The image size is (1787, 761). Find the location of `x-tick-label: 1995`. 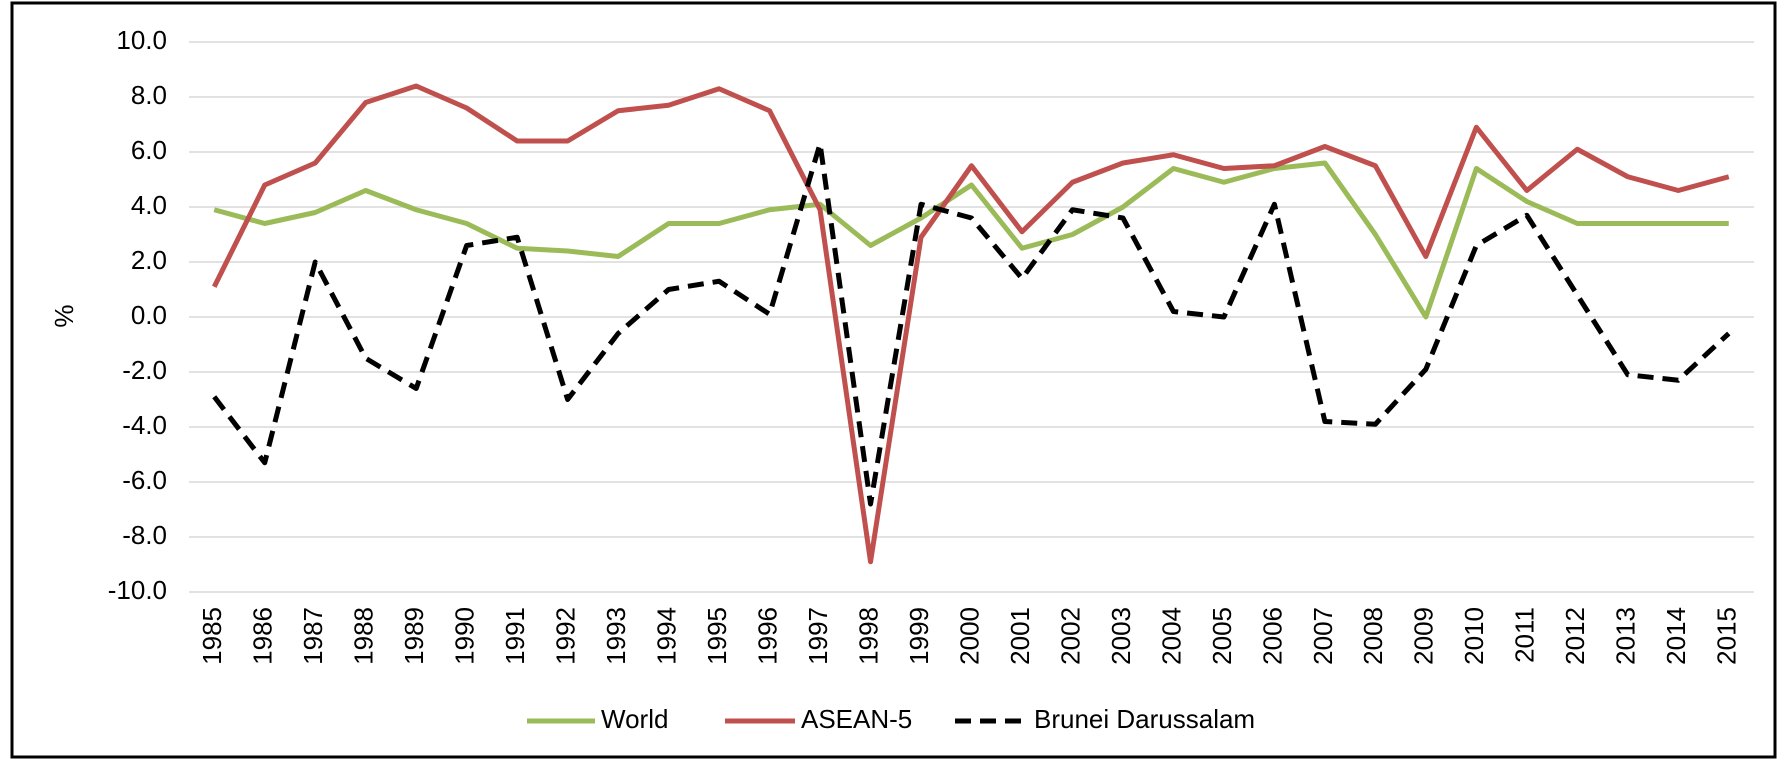

x-tick-label: 1995 is located at coordinates (717, 636).